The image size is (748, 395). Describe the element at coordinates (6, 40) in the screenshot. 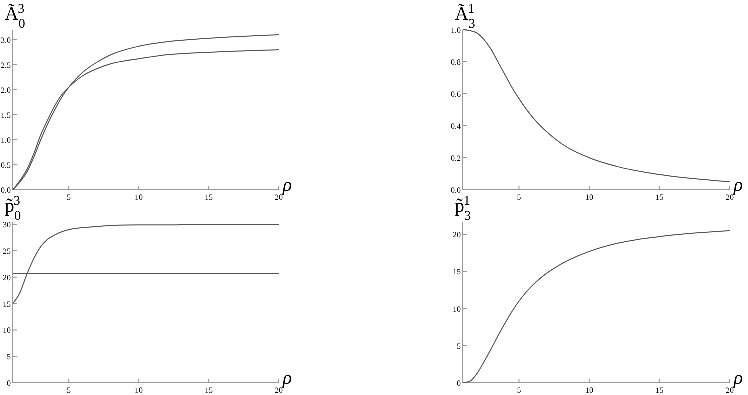

I see `y-tick-label: 3.0` at that location.